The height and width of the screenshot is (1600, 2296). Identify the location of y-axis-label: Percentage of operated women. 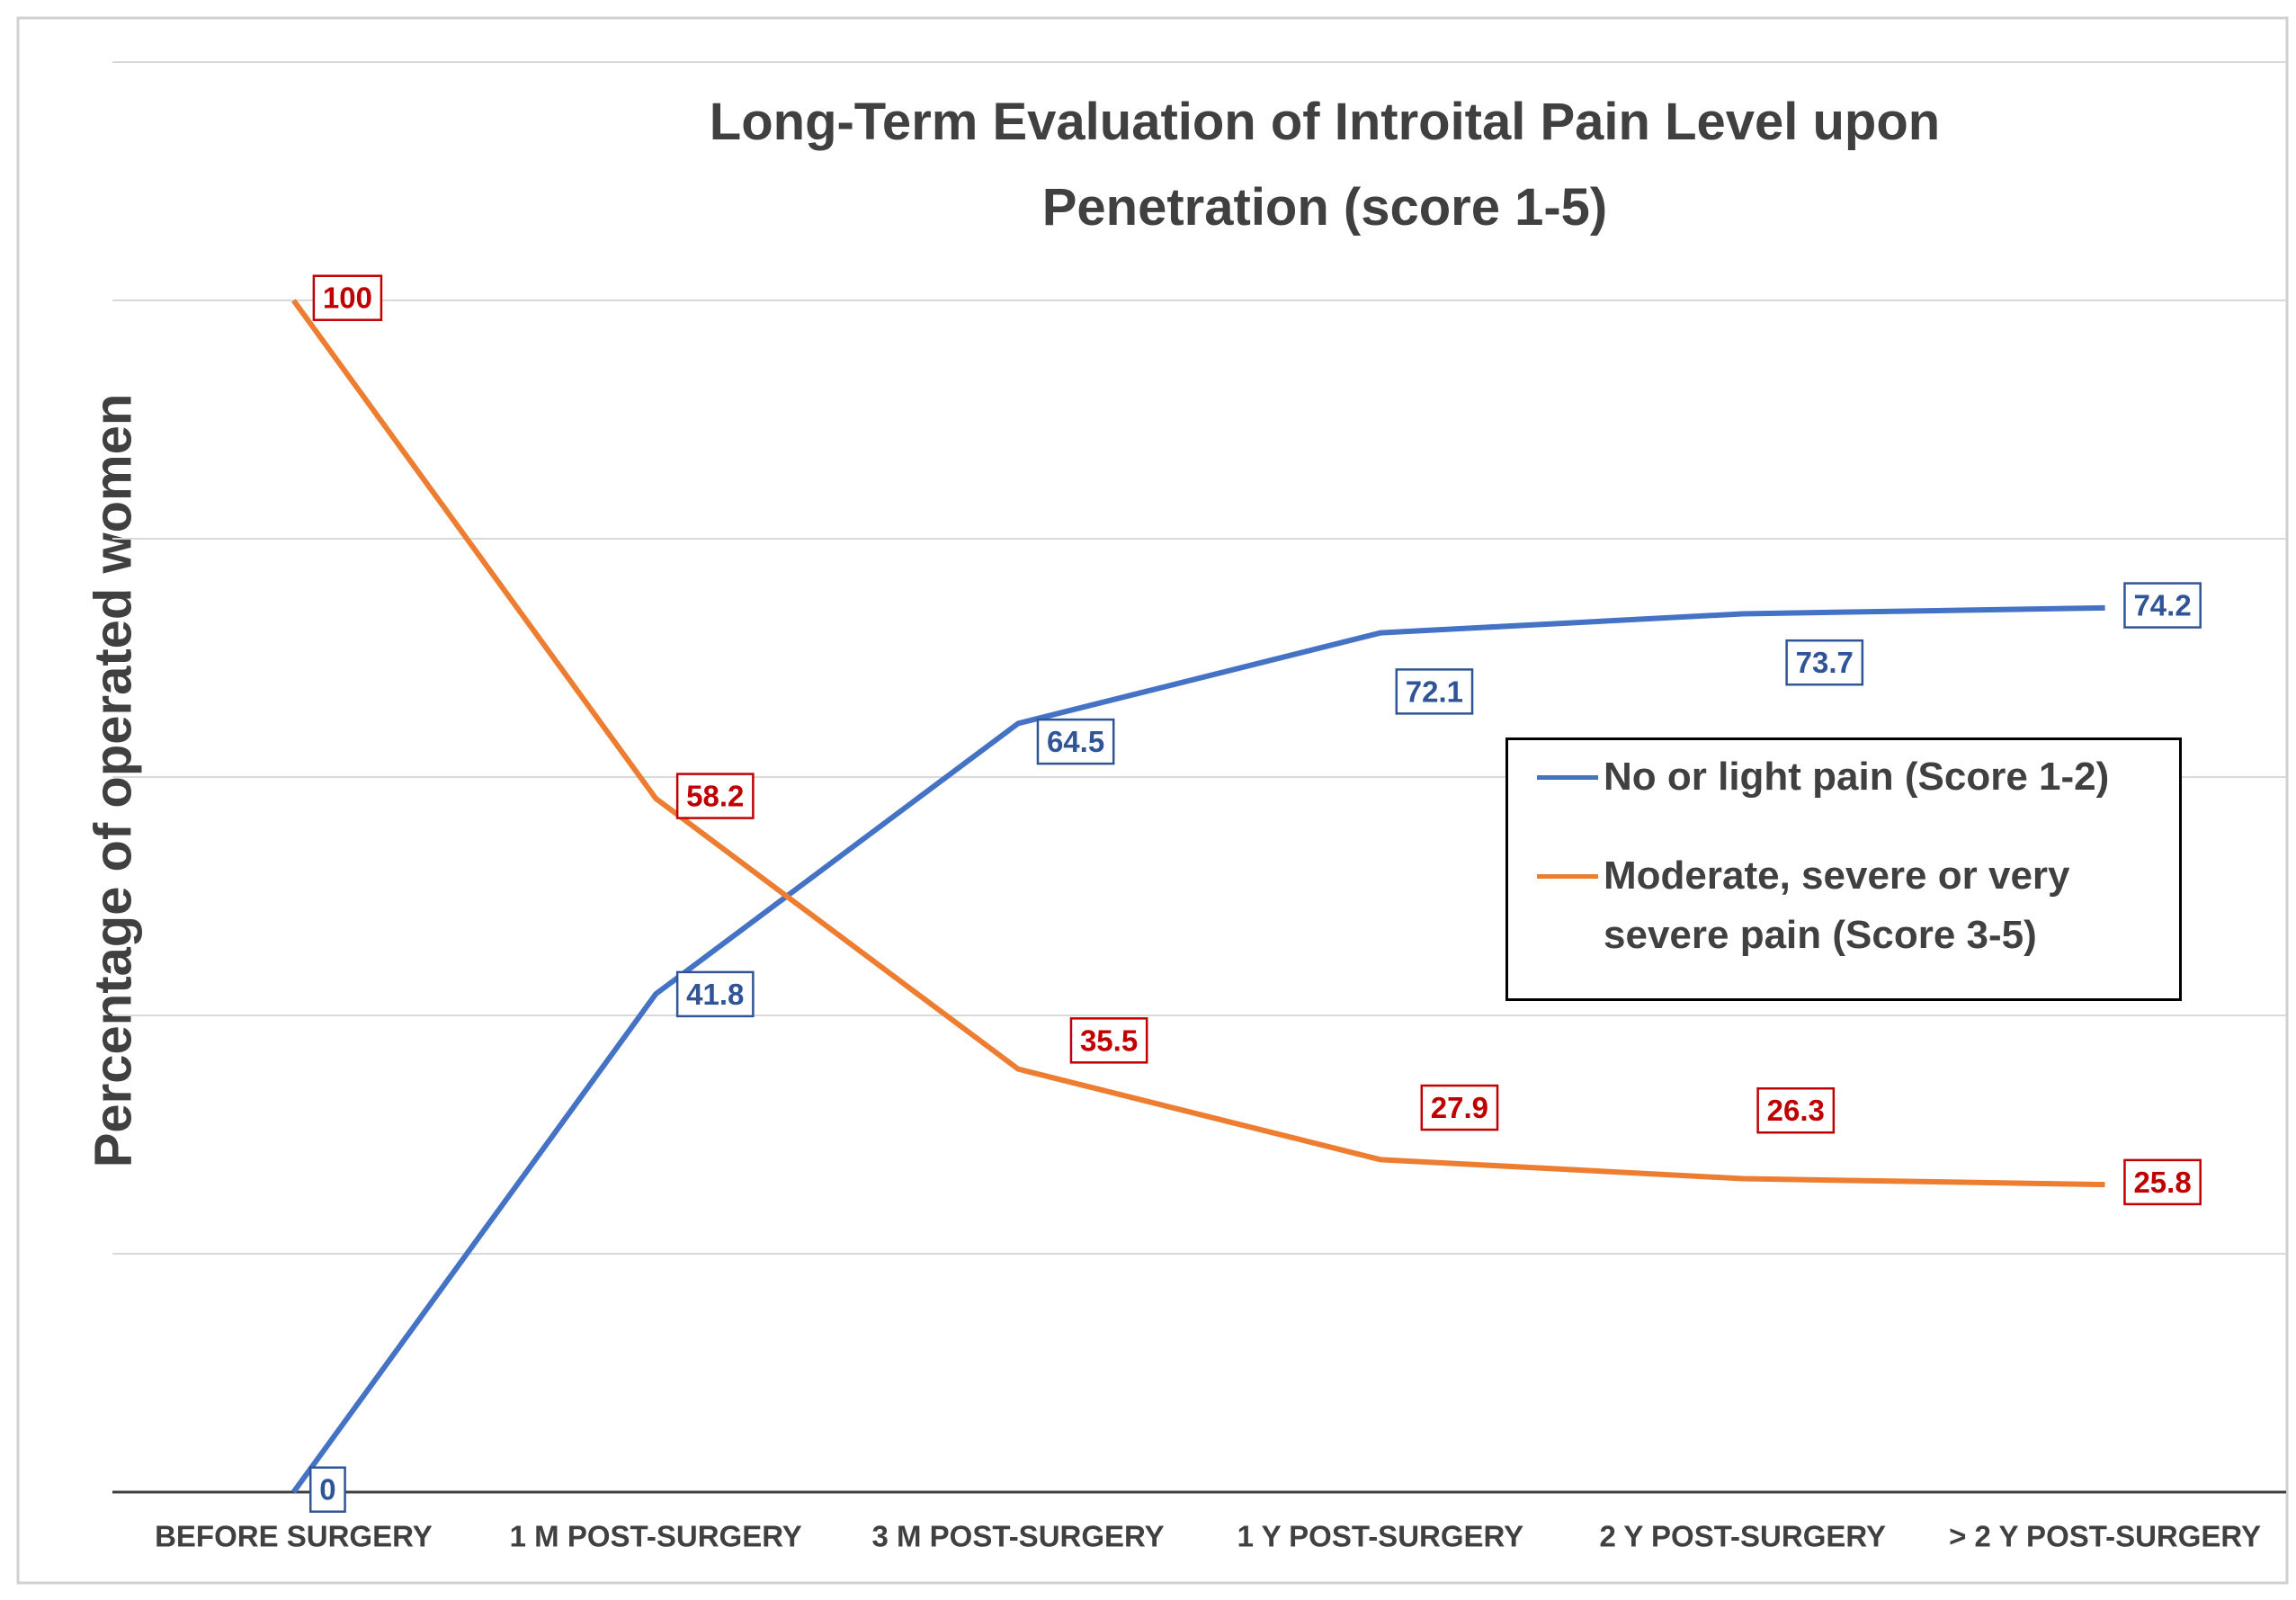
(113, 781).